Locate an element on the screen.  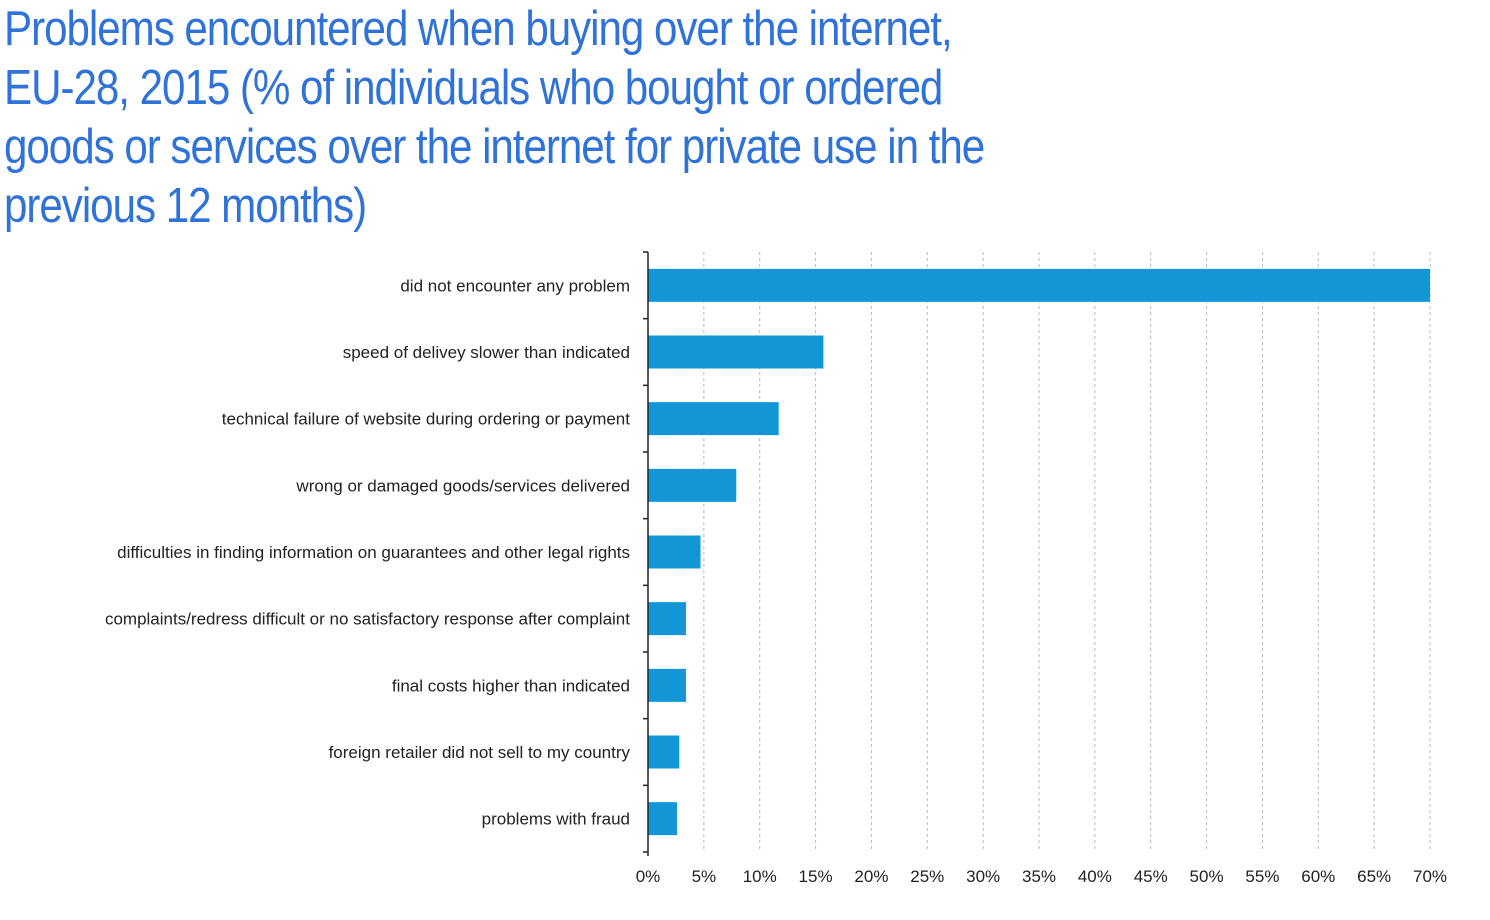
category-label: problems with fraud is located at coordinates (556, 819).